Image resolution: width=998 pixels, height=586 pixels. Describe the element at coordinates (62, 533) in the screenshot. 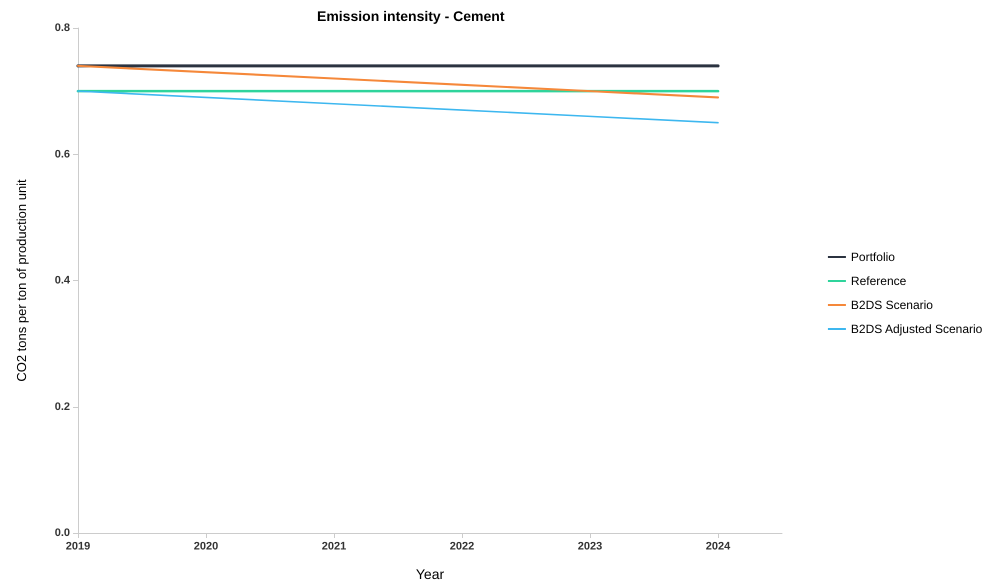

I see `y-tick-label: 0.0` at that location.